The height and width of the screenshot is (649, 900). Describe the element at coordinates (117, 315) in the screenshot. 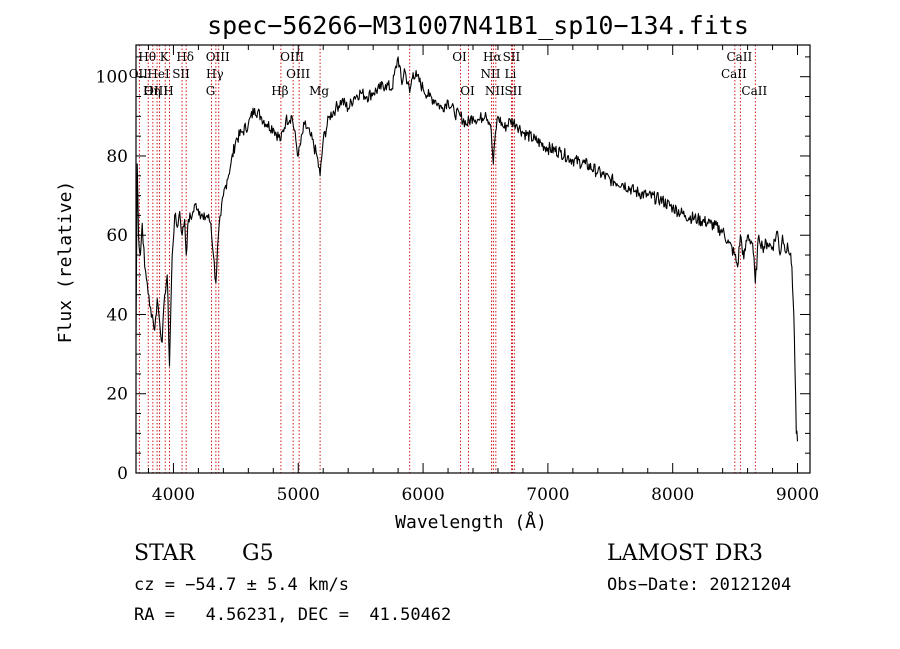

I see `y-tick-label: 40` at that location.